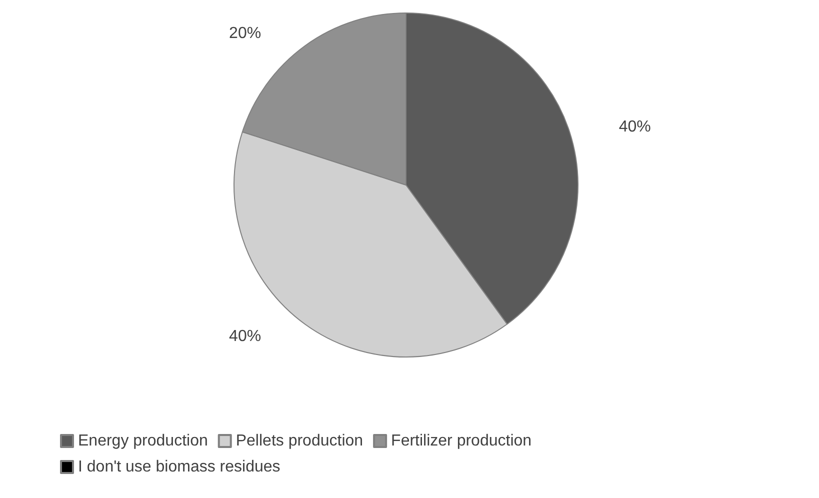  Describe the element at coordinates (143, 441) in the screenshot. I see `legend-label: Energy production` at that location.